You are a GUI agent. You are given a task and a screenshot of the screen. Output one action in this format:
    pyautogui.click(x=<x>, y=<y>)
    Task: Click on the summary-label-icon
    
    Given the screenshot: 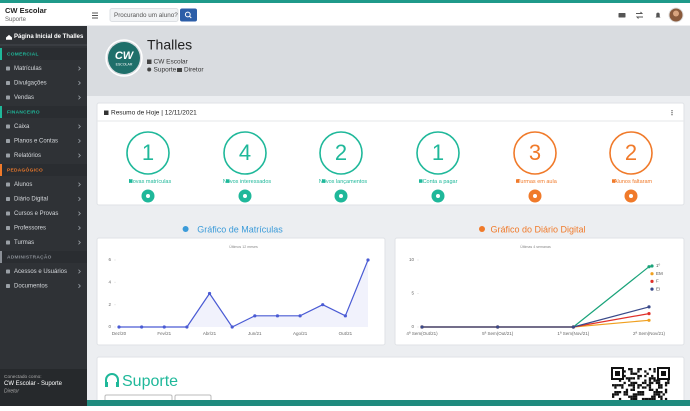 What is the action you would take?
    pyautogui.click(x=518, y=181)
    